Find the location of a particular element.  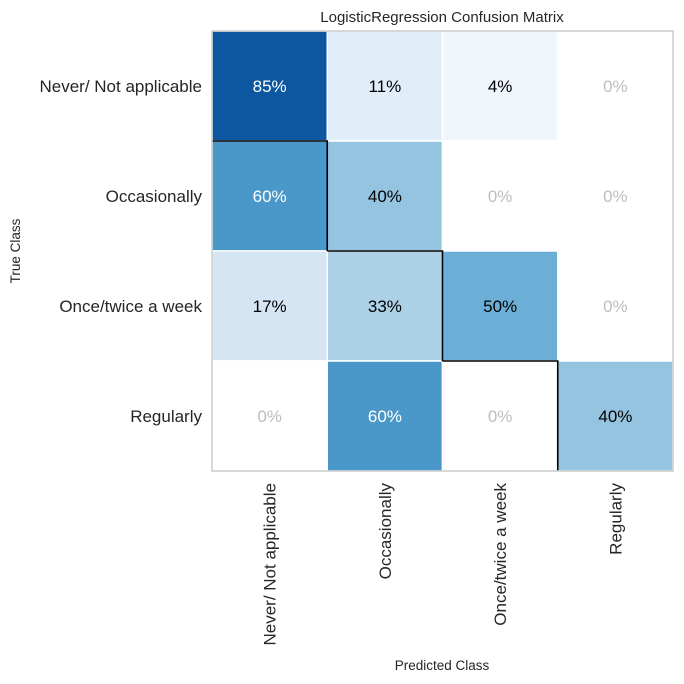

chart-title: LogisticRegression Confusion Matrix is located at coordinates (442, 17).